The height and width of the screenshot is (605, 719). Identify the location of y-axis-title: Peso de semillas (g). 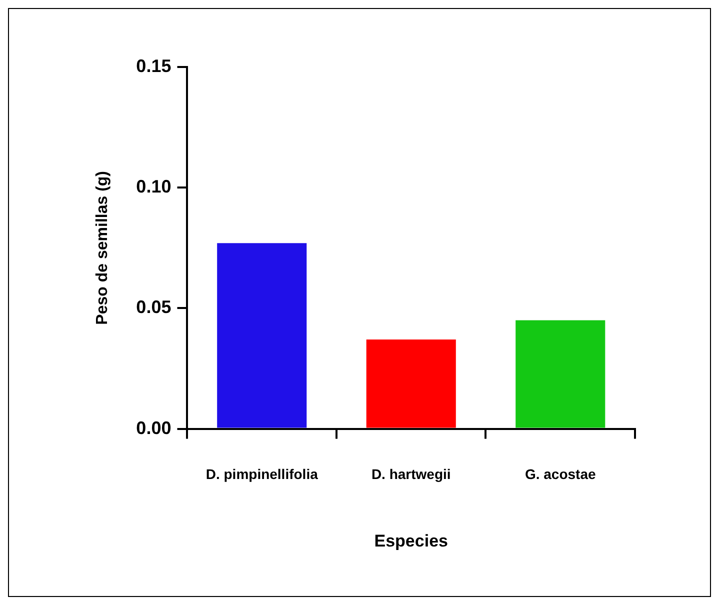
(103, 247).